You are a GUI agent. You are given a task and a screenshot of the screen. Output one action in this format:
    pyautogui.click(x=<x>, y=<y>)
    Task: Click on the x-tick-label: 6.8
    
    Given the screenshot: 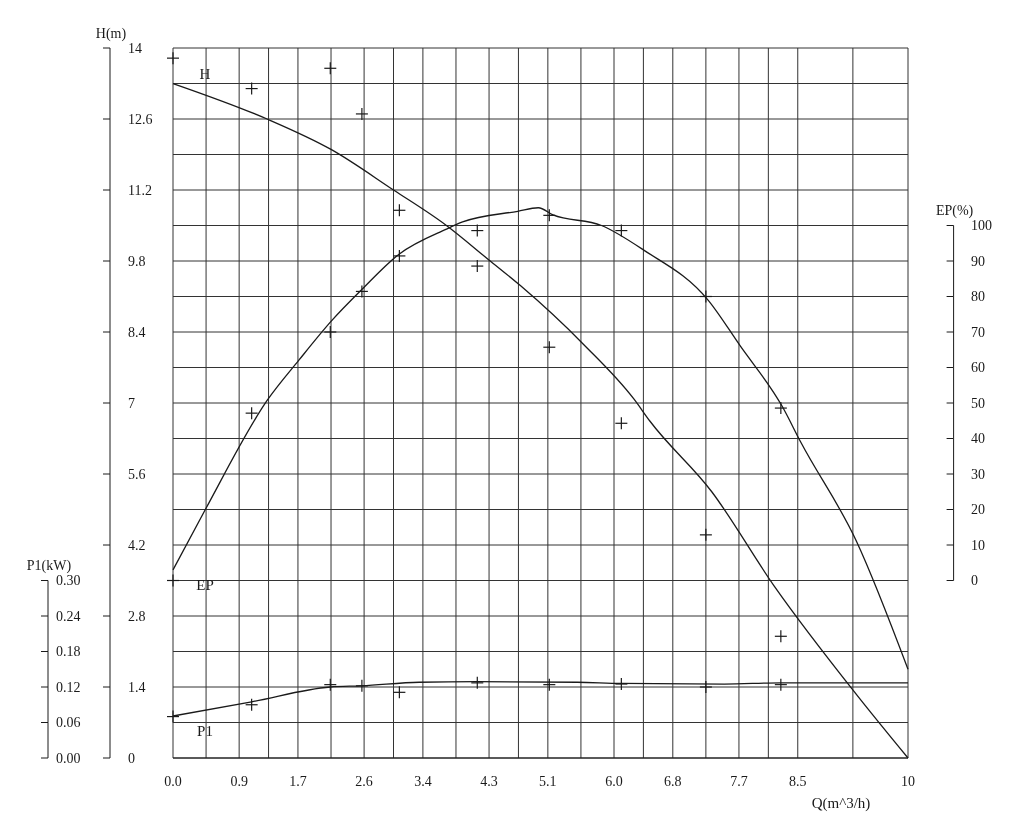 What is the action you would take?
    pyautogui.click(x=673, y=781)
    